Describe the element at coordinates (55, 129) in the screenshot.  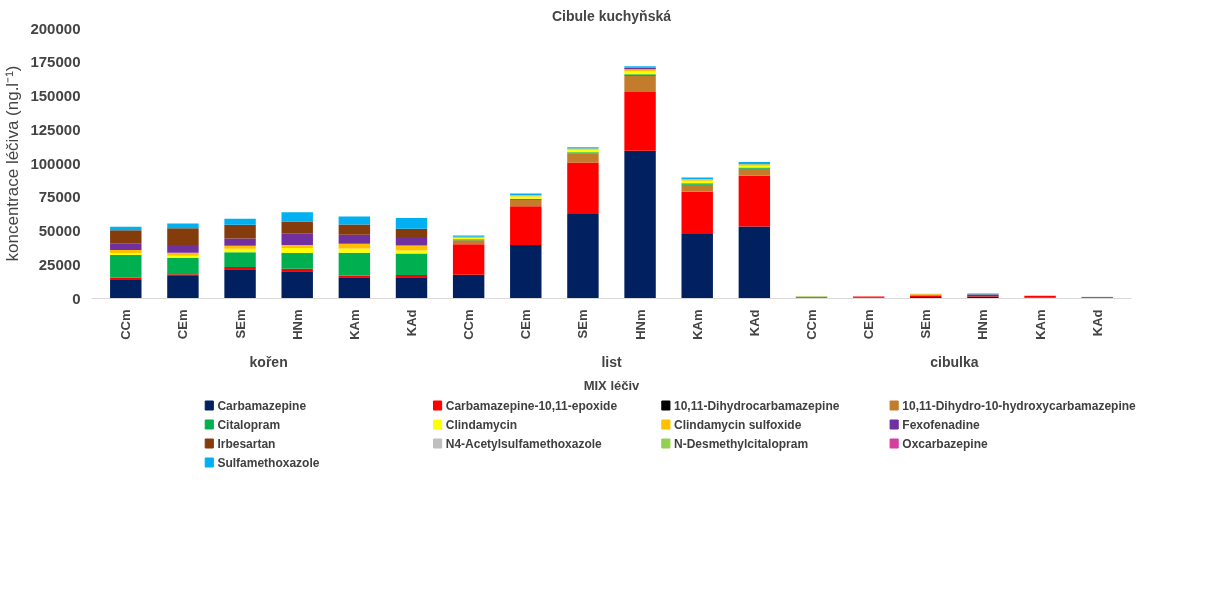
I see `y-tick-label: 125000` at that location.